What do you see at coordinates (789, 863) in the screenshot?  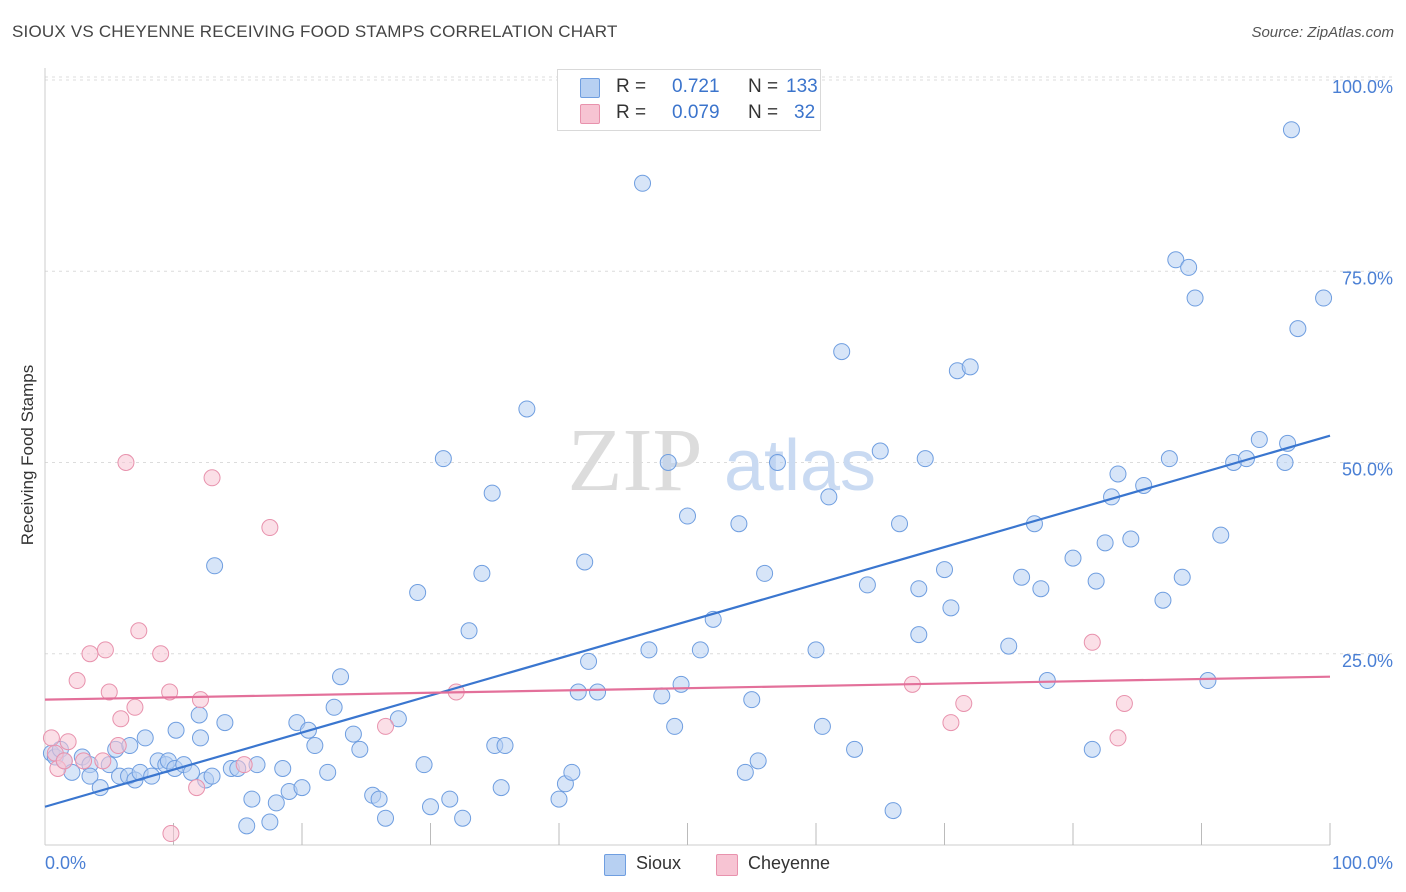 I see `cheyenne-legend-label: Cheyenne` at bounding box center [789, 863].